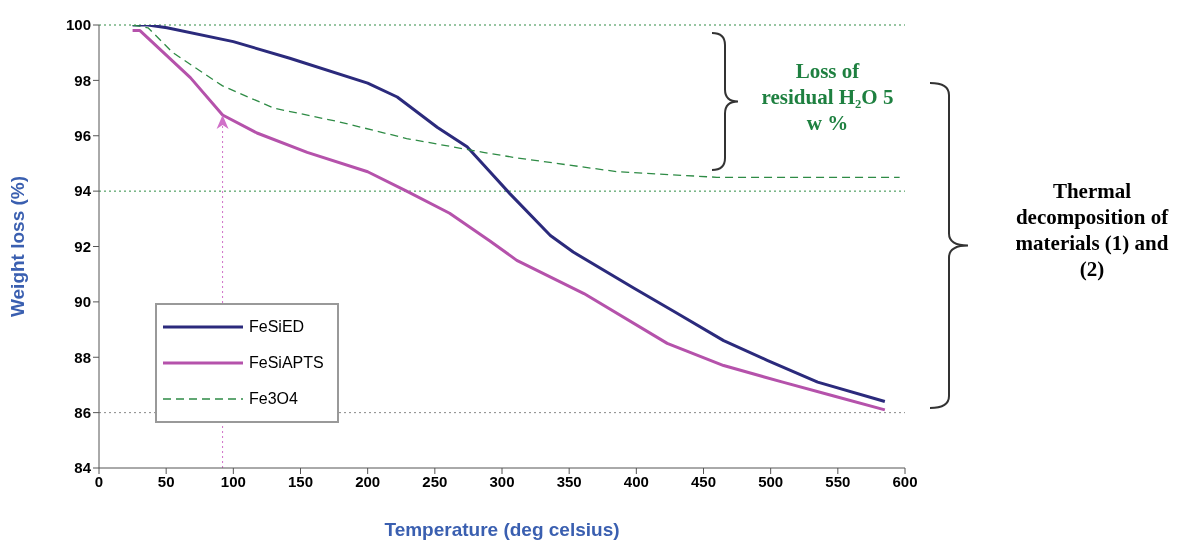 This screenshot has width=1185, height=552. What do you see at coordinates (83, 468) in the screenshot?
I see `y-tick-label: 84` at bounding box center [83, 468].